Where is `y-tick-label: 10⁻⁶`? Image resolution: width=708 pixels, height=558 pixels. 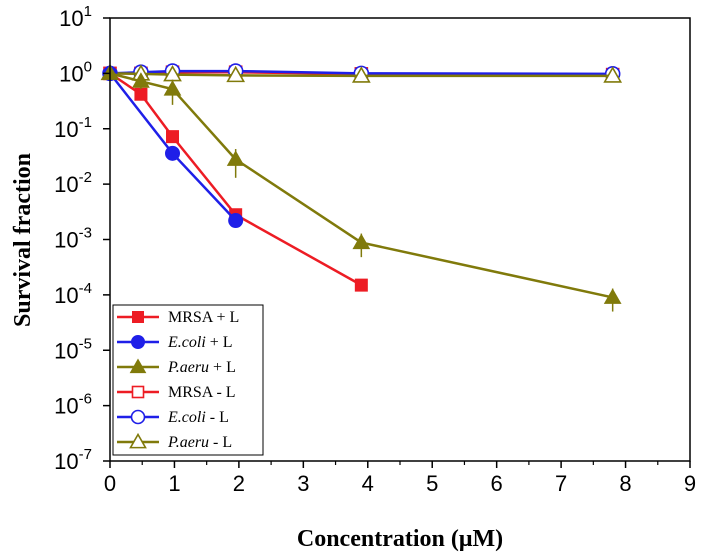
y-tick-label: 10⁻⁶ is located at coordinates (73, 405).